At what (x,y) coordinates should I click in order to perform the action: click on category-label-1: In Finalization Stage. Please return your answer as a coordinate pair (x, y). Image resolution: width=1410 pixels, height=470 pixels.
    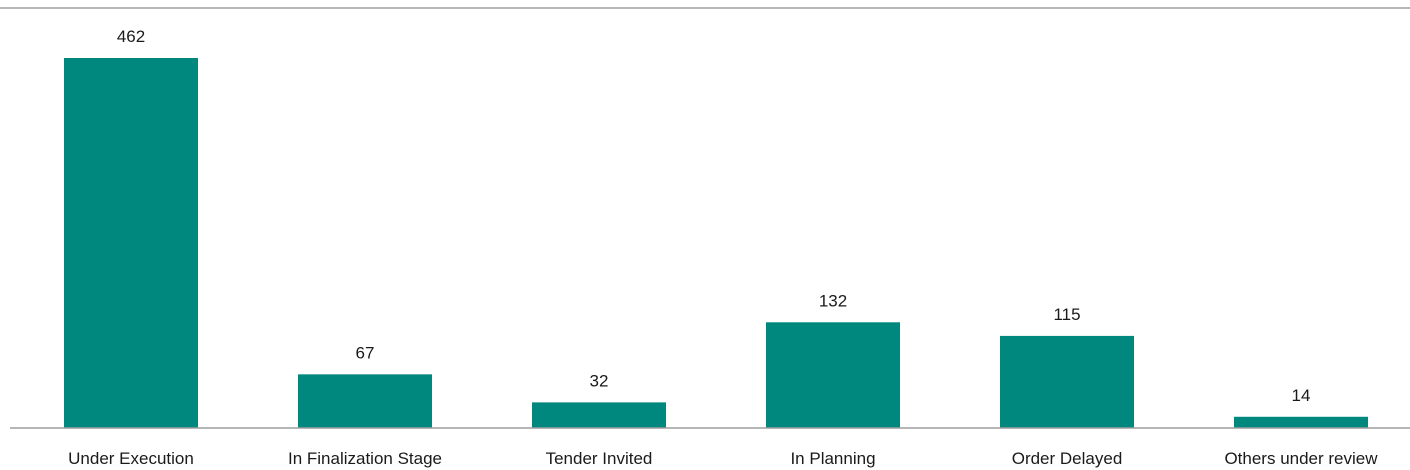
    Looking at the image, I should click on (365, 458).